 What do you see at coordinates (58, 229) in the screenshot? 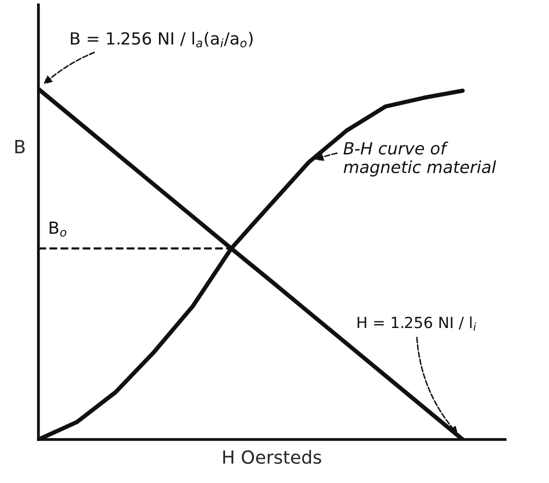
I see `annotation: B$_{o}$` at bounding box center [58, 229].